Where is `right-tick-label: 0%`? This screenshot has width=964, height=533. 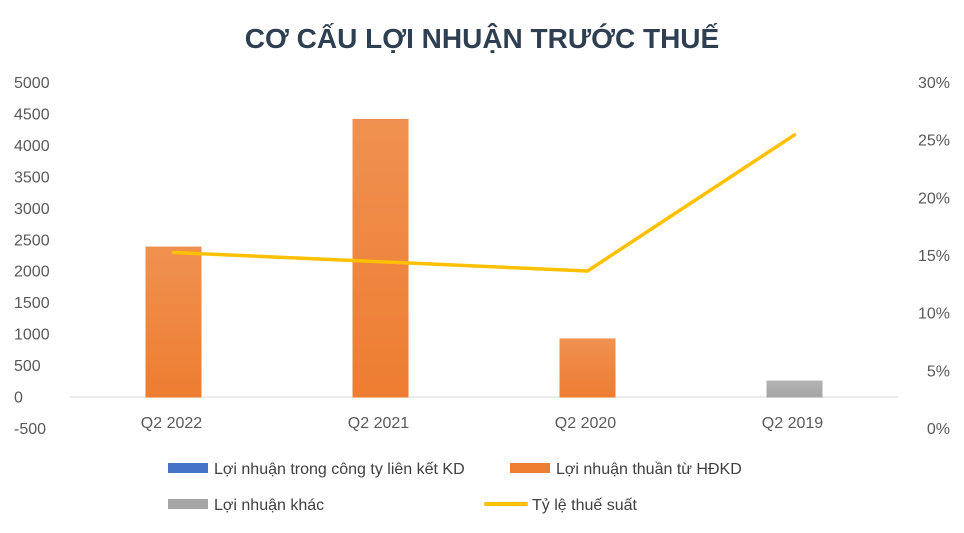
right-tick-label: 0% is located at coordinates (938, 429).